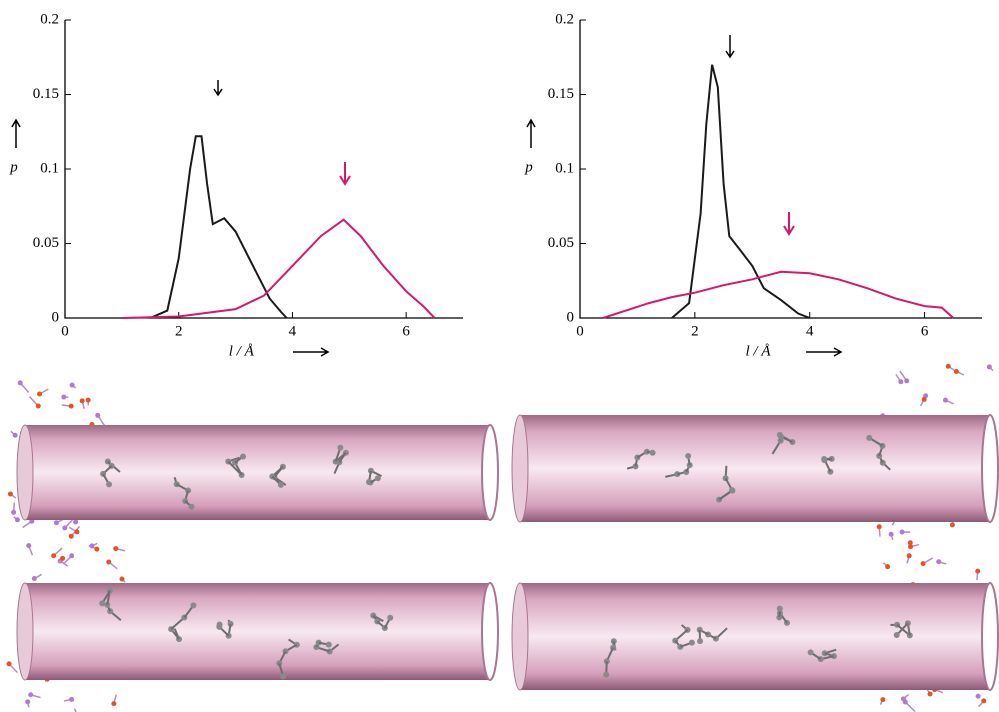 The height and width of the screenshot is (712, 999). I want to click on y-tick-label: 0, so click(571, 317).